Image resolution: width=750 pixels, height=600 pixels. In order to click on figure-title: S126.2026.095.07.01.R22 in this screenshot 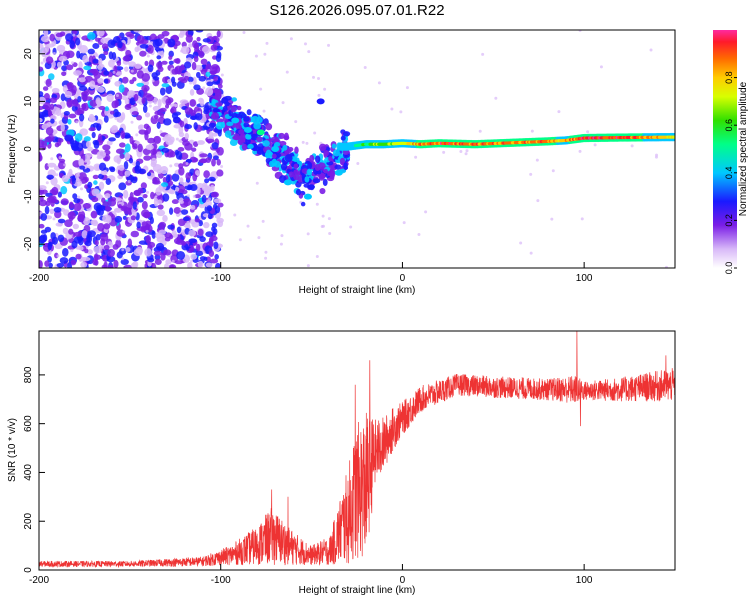, I will do `click(356, 10)`.